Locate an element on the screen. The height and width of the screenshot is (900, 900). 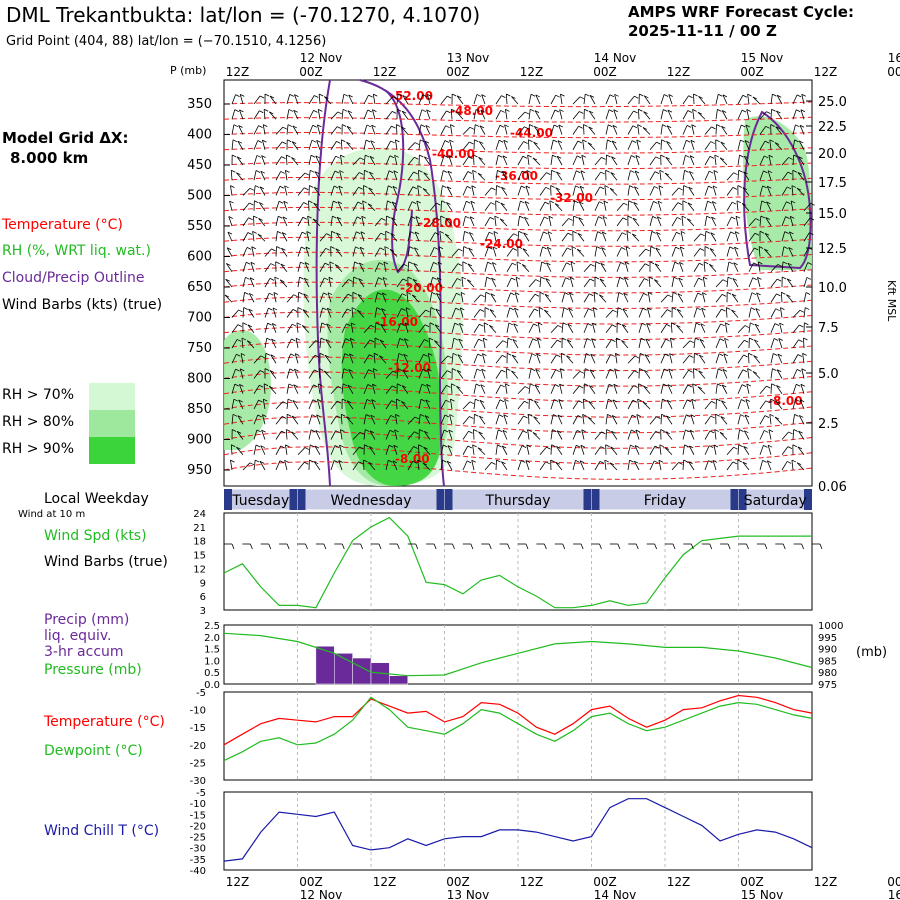
wind-ytick: 18 is located at coordinates (199, 542).